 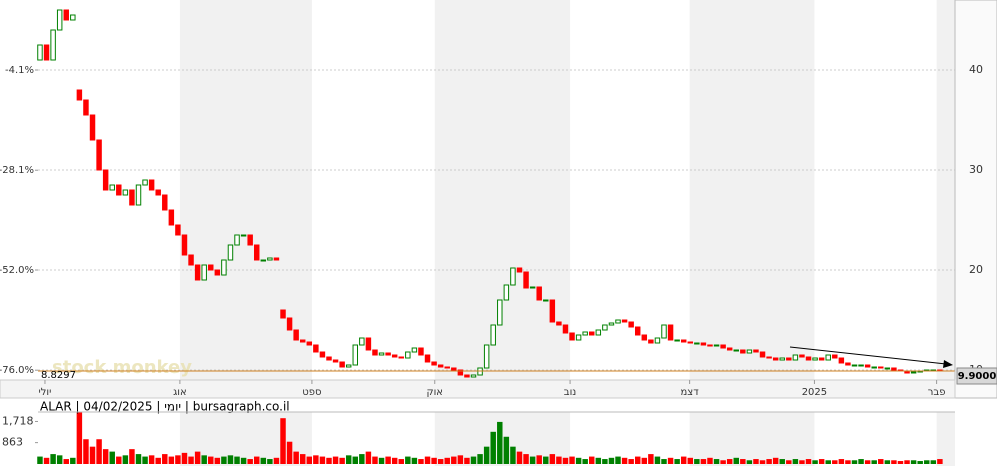 What do you see at coordinates (478, 389) in the screenshot?
I see `x-axis-strip` at bounding box center [478, 389].